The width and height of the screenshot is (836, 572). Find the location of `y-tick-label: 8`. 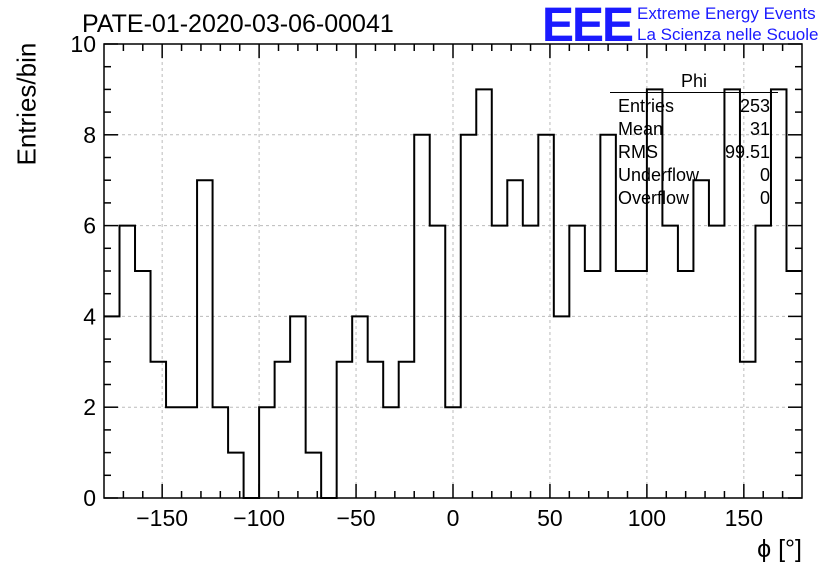

y-tick-label: 8 is located at coordinates (89, 135).